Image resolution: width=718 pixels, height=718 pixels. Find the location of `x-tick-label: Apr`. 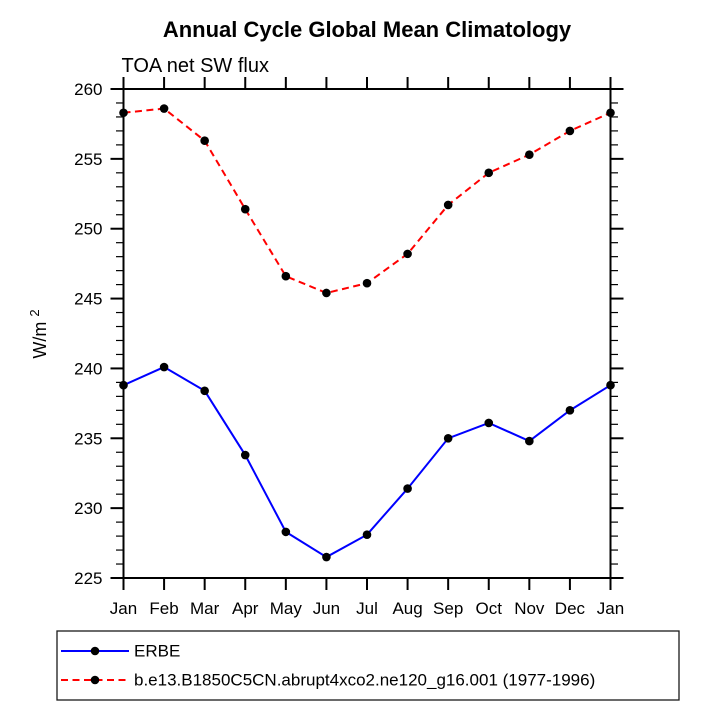

x-tick-label: Apr is located at coordinates (245, 608).